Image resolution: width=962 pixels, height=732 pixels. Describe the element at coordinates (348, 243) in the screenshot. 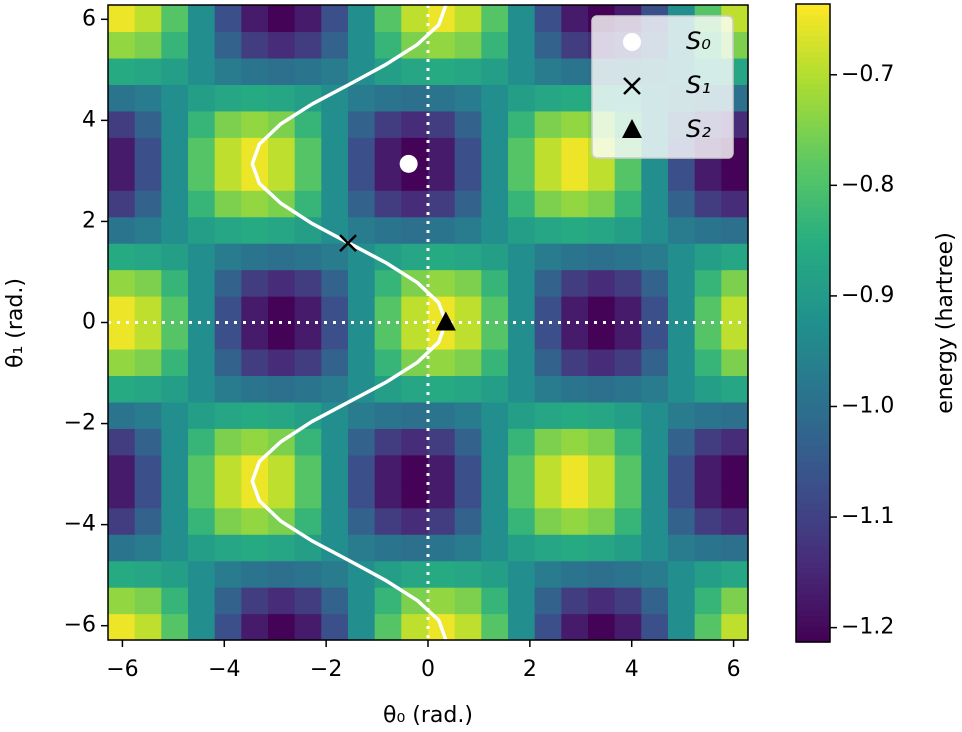

I see `point` at that location.